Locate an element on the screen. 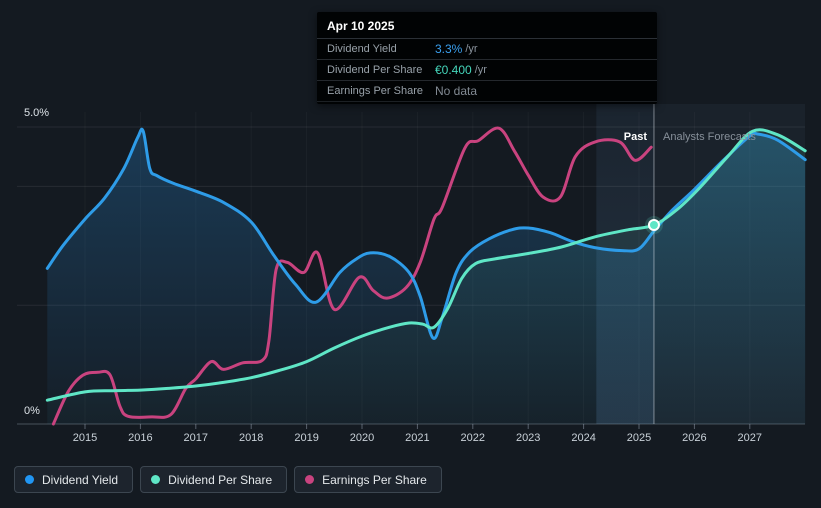 Image resolution: width=821 pixels, height=508 pixels. tooltip-row-earnings-per-share: Earnings Per Share No data is located at coordinates (487, 91).